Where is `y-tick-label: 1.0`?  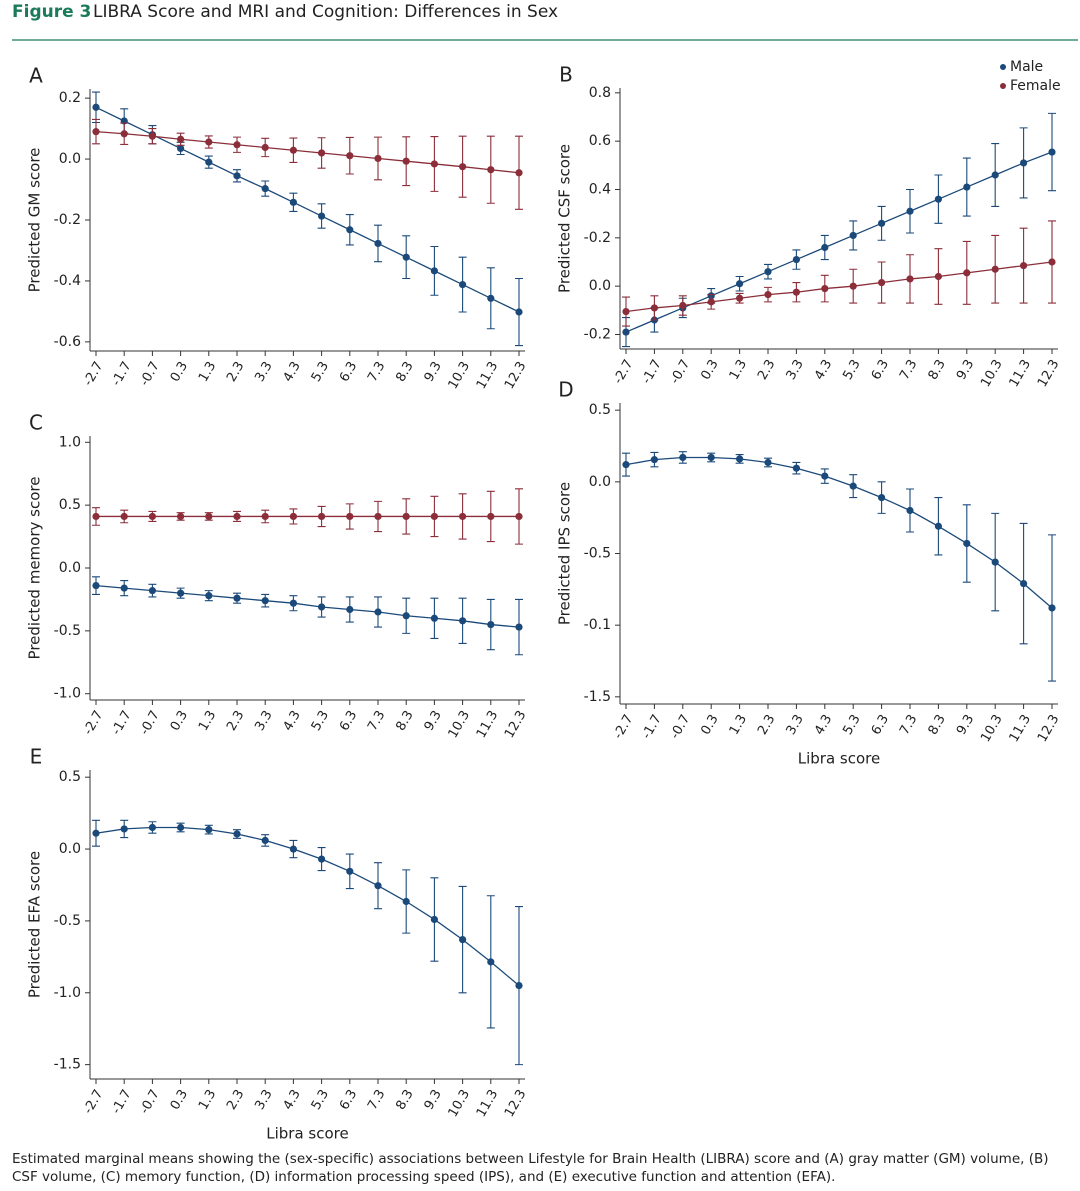 y-tick-label: 1.0 is located at coordinates (70, 442).